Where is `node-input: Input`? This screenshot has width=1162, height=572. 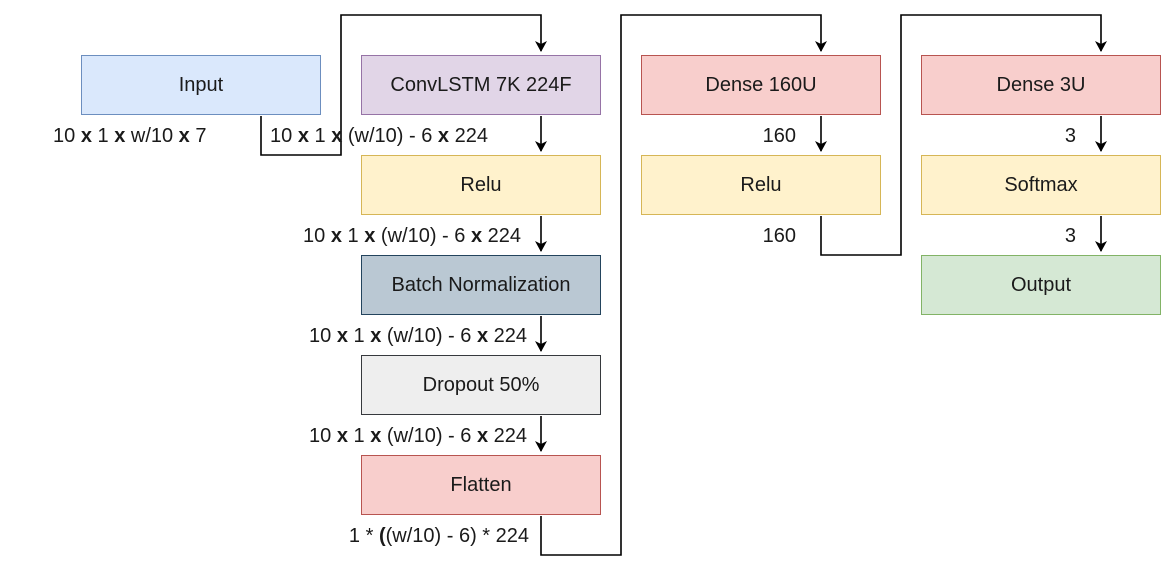
node-input: Input is located at coordinates (201, 85).